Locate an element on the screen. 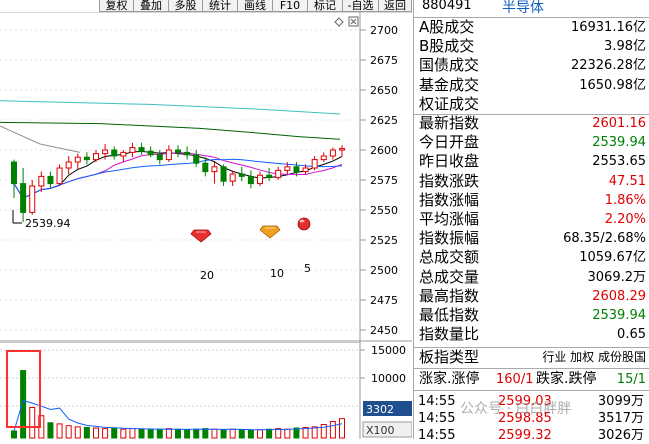  stat-row: 权证成交 is located at coordinates (531, 104).